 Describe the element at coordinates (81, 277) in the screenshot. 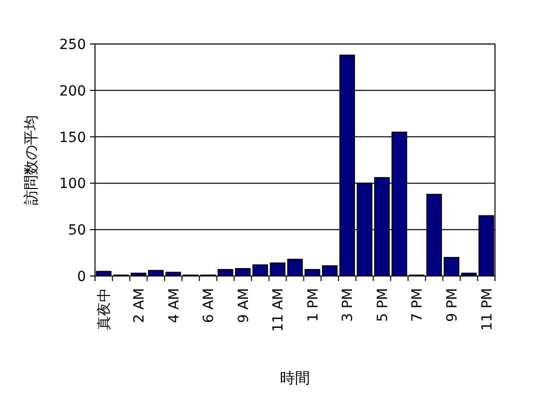

I see `y-tick-label: 0` at that location.